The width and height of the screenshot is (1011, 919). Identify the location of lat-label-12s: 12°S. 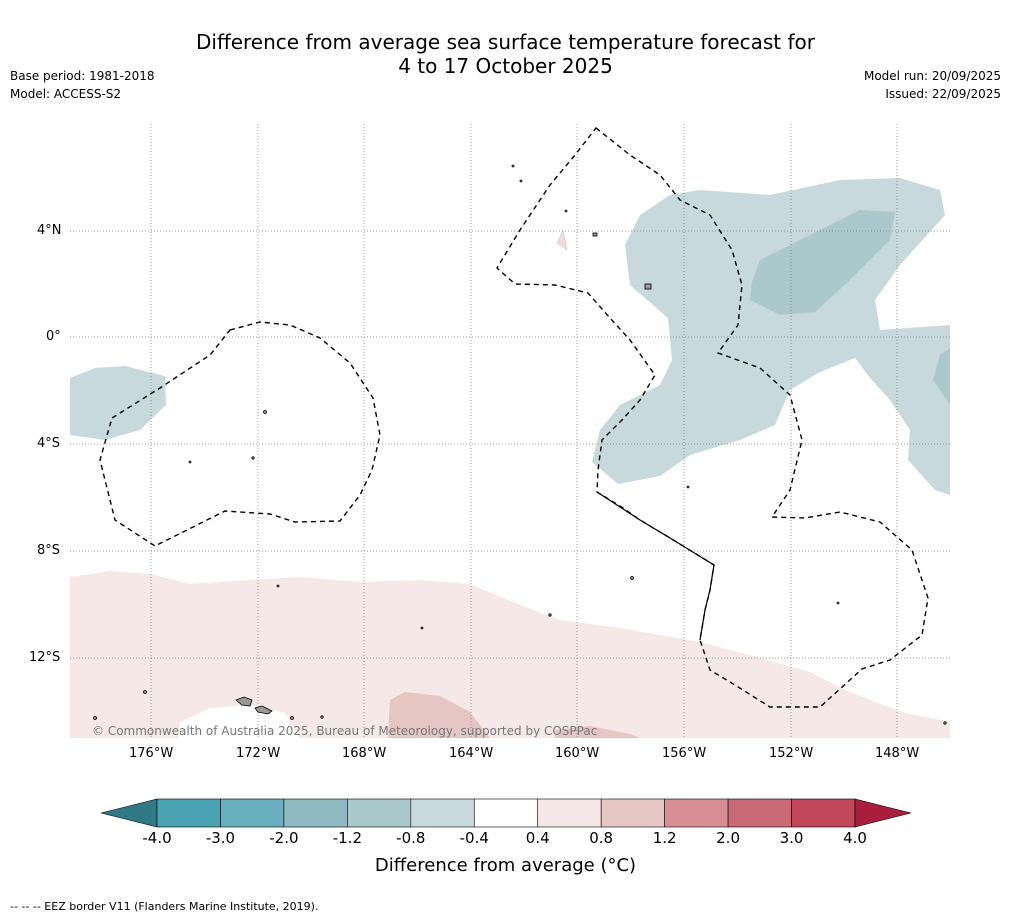
(45, 657).